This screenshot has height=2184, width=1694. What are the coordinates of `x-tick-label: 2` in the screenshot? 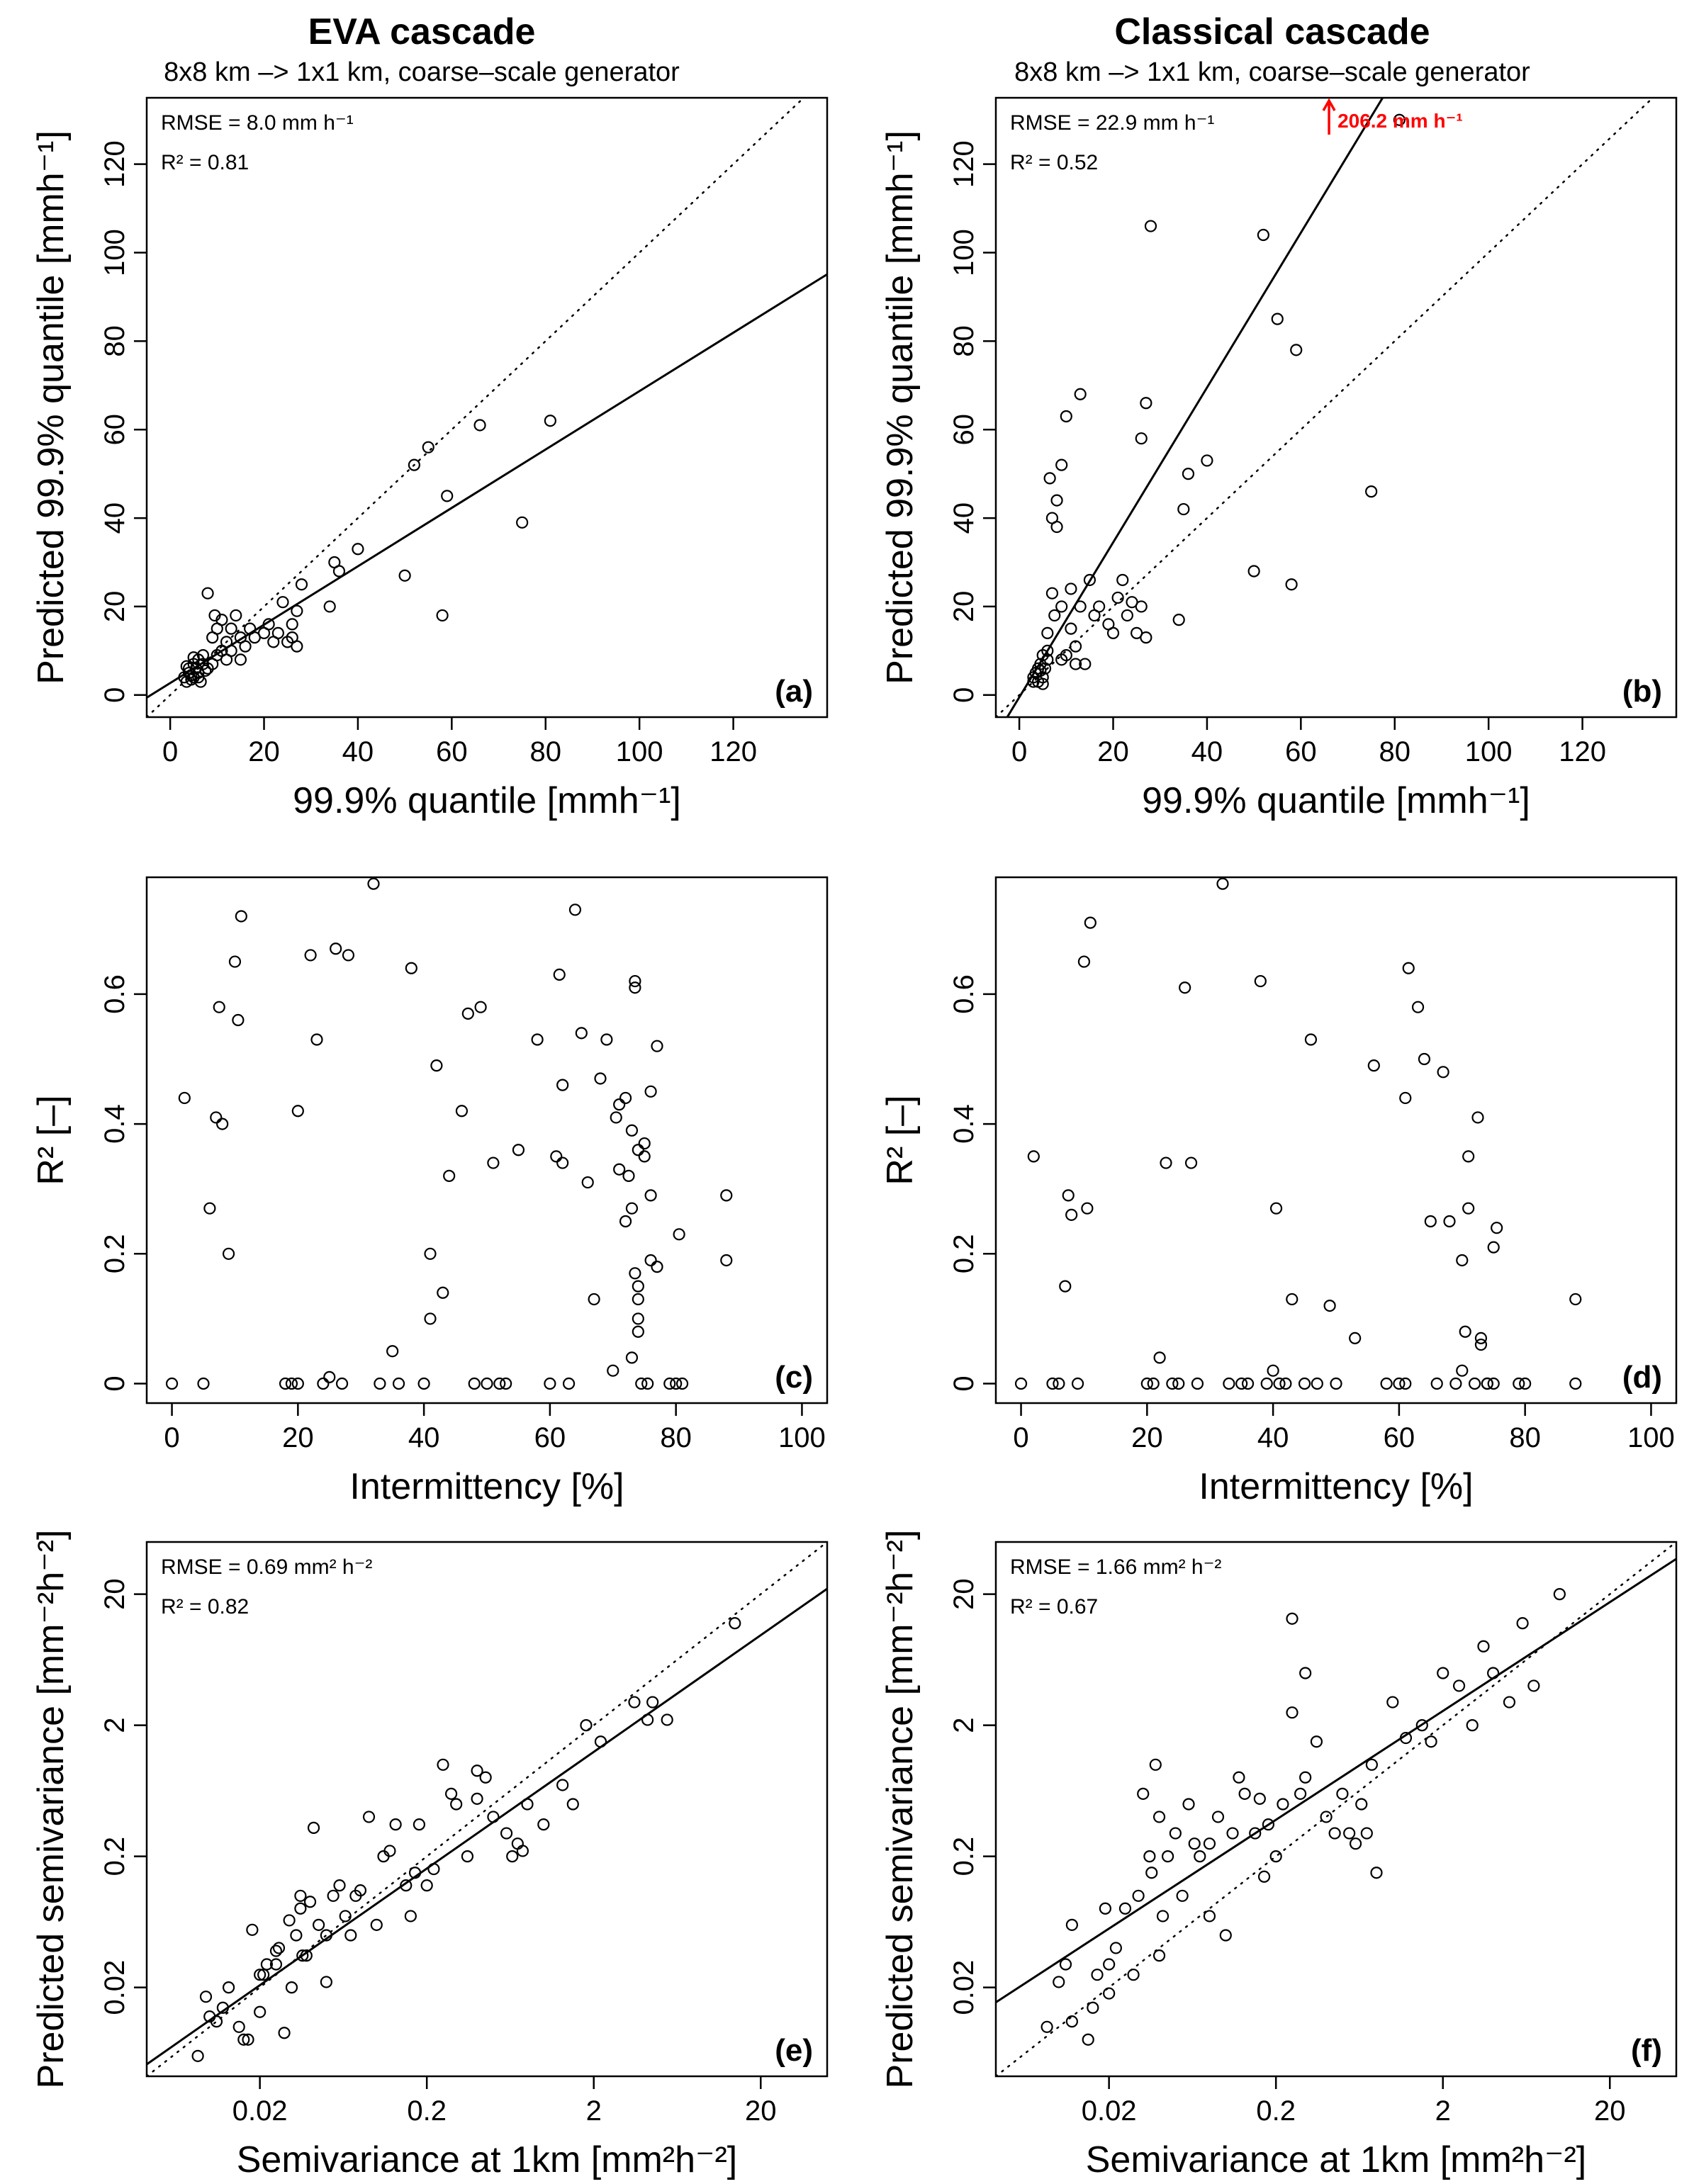 It's located at (594, 2111).